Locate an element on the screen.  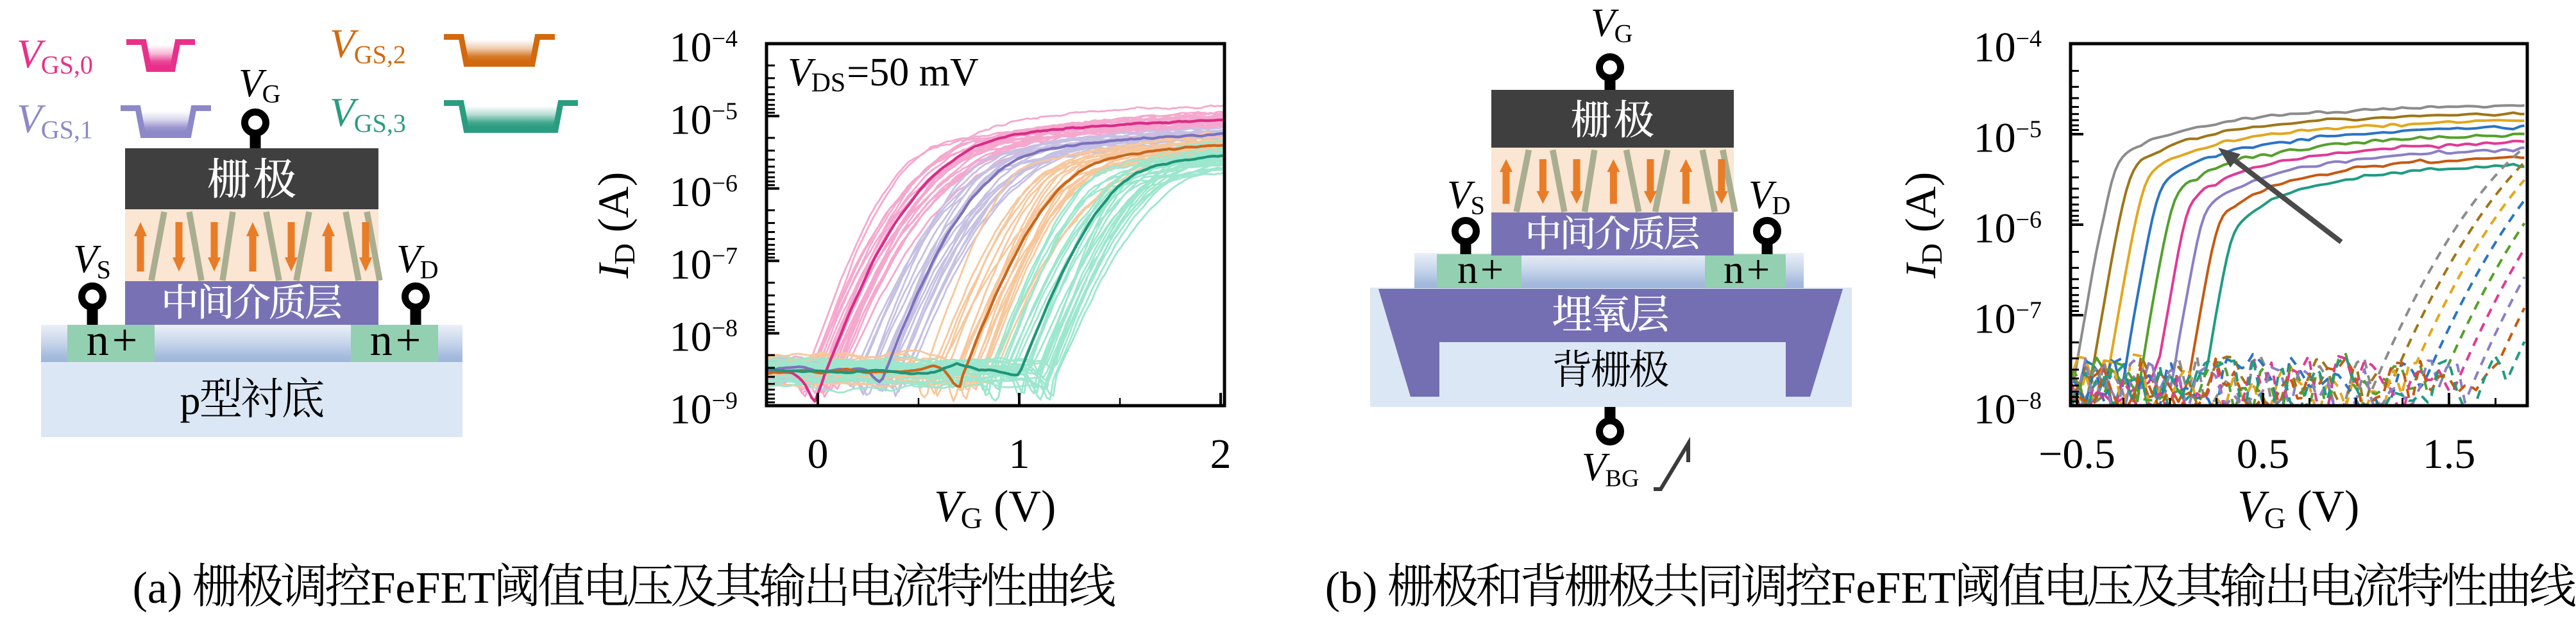
svg-text: 2 is located at coordinates (1221, 454).